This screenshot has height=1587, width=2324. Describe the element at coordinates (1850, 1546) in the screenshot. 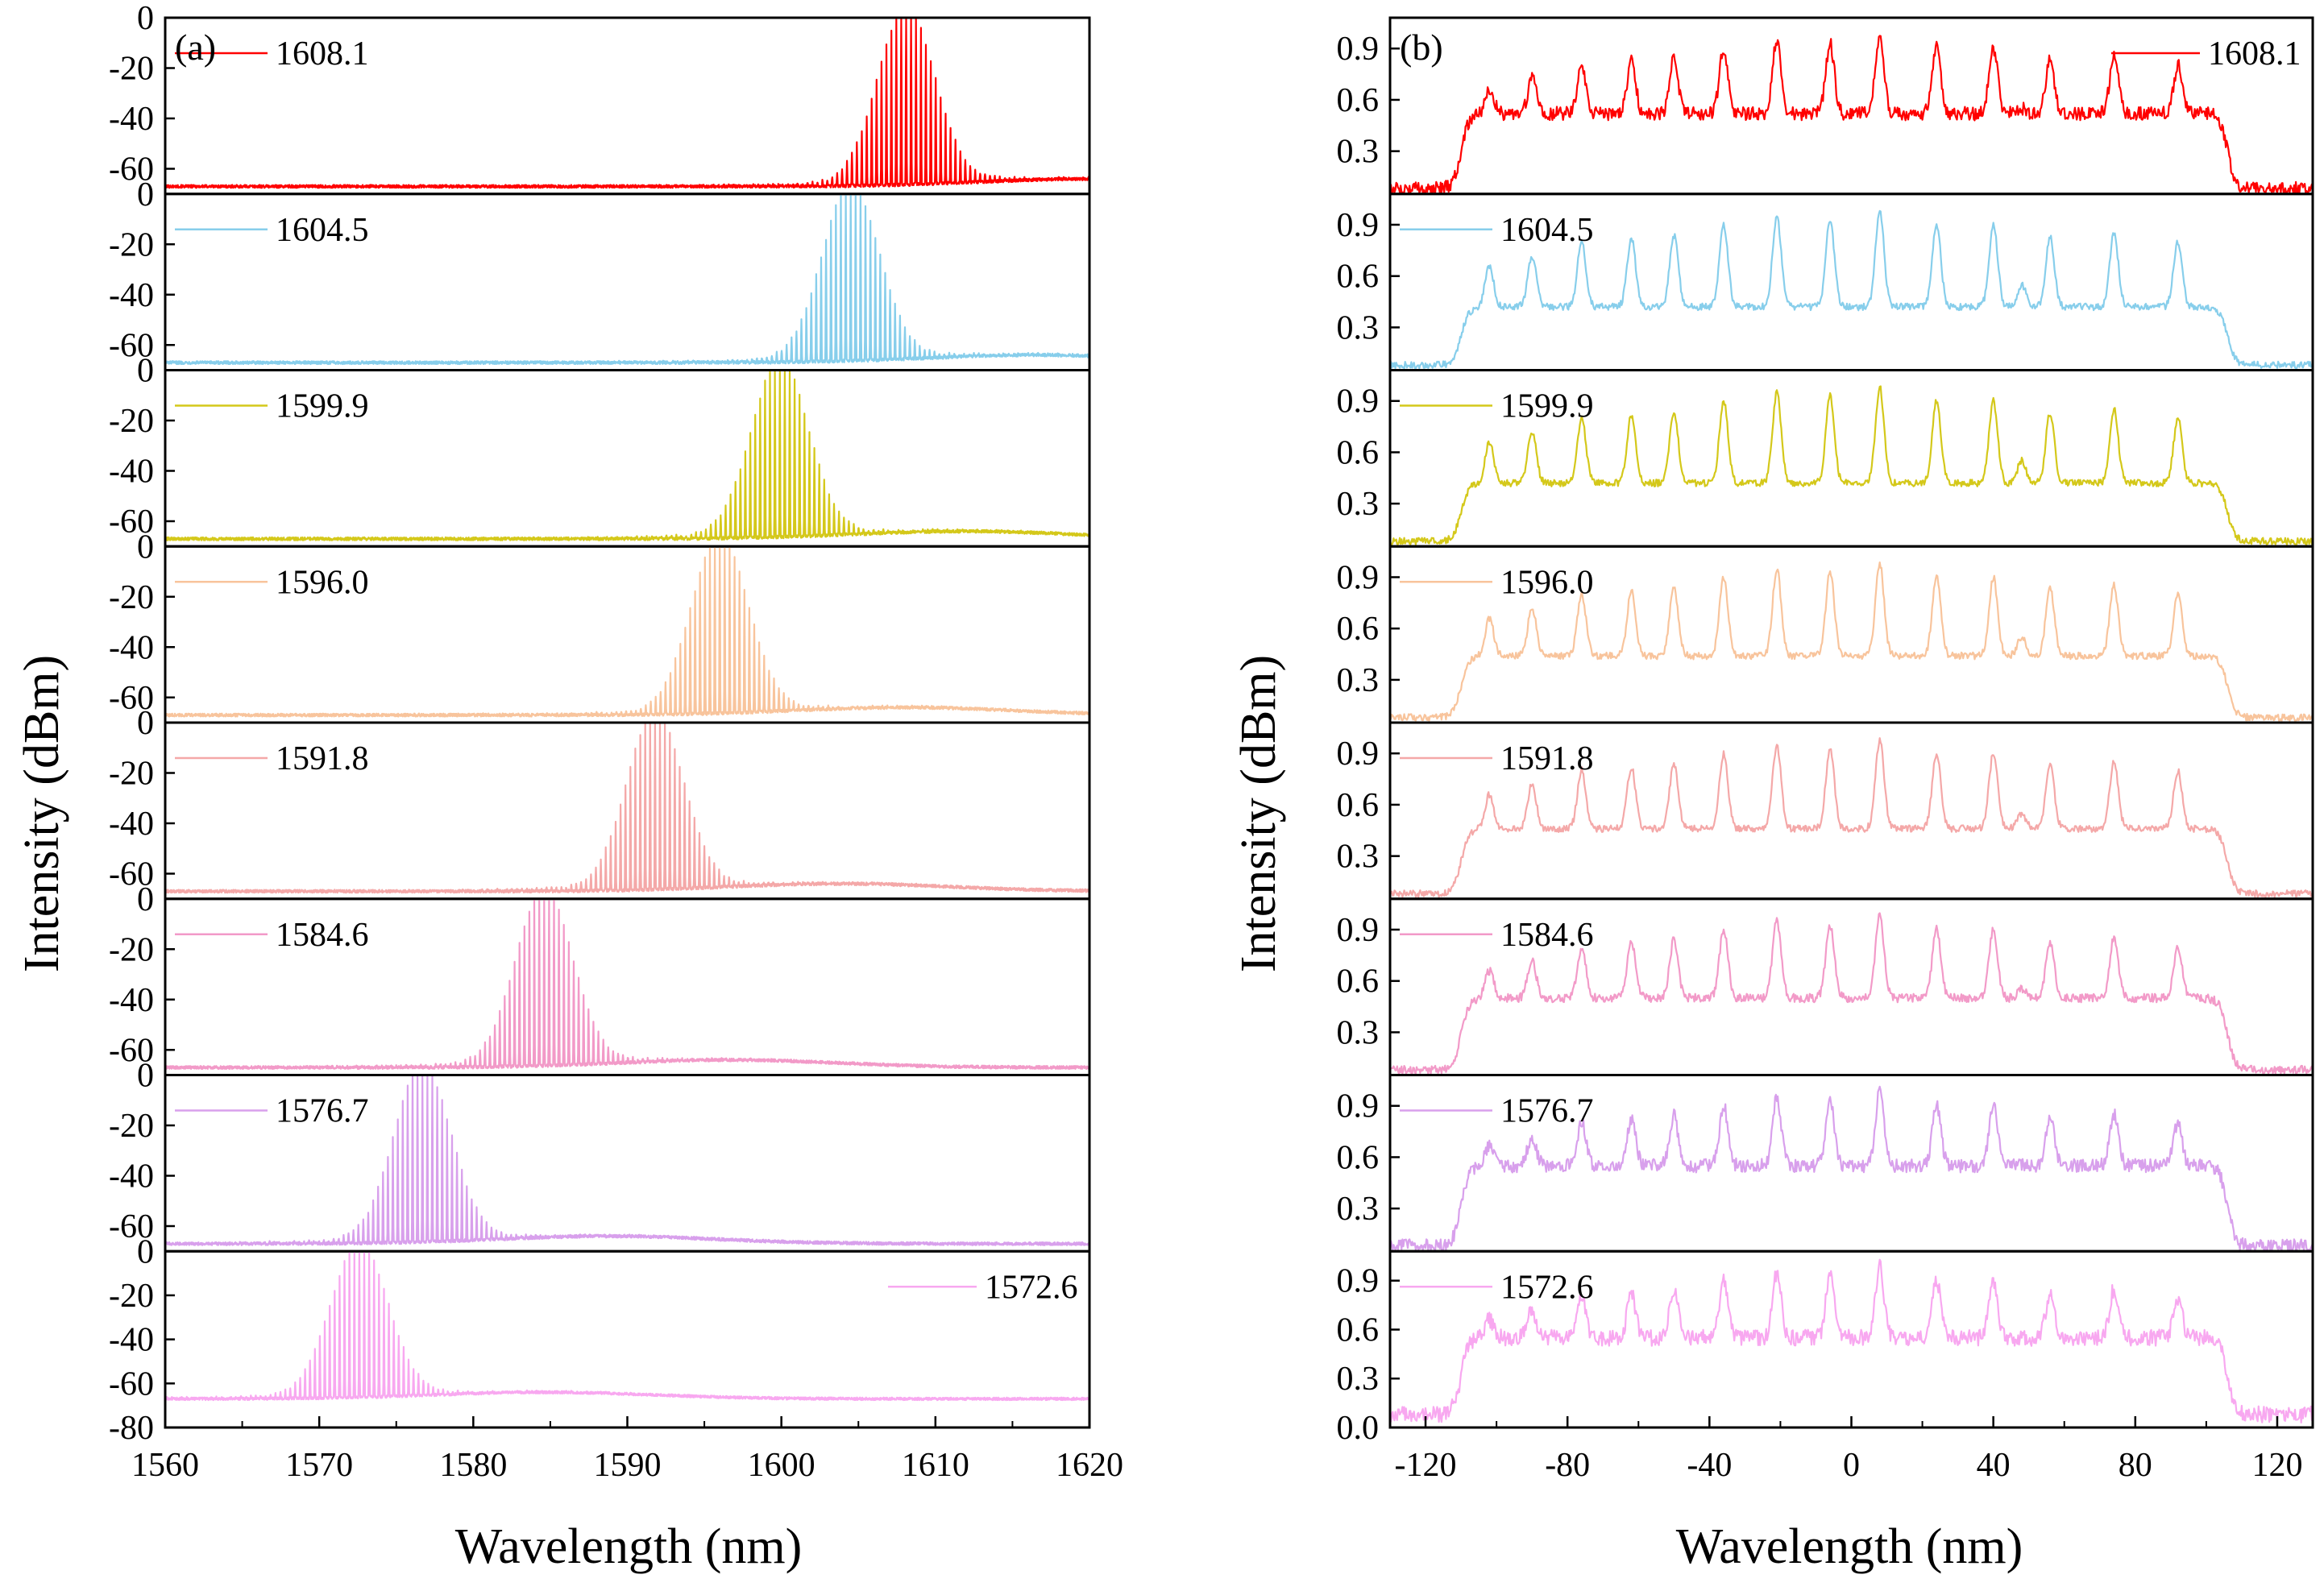

I see `panel-b-xlabel: Wavelength (nm)` at that location.